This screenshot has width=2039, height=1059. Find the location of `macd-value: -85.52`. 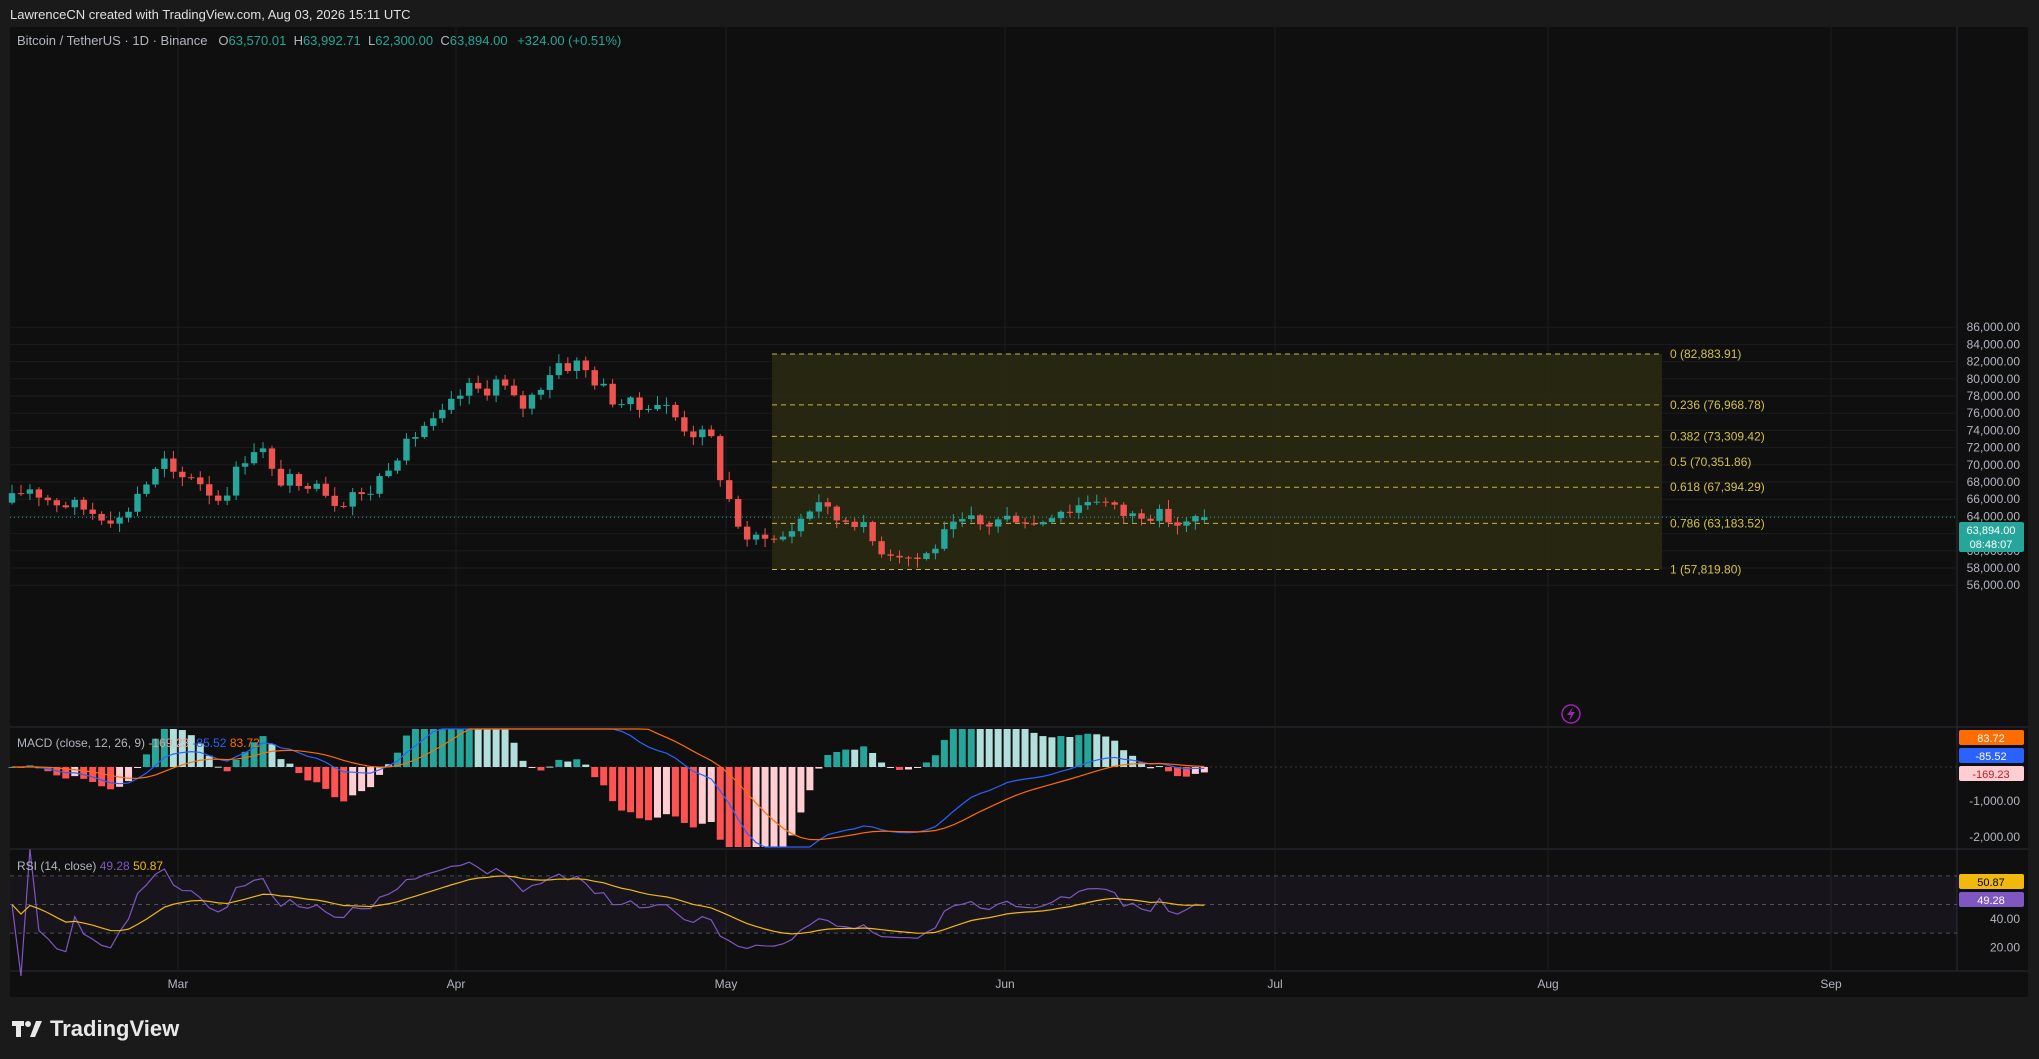

macd-value: -85.52 is located at coordinates (209, 743).